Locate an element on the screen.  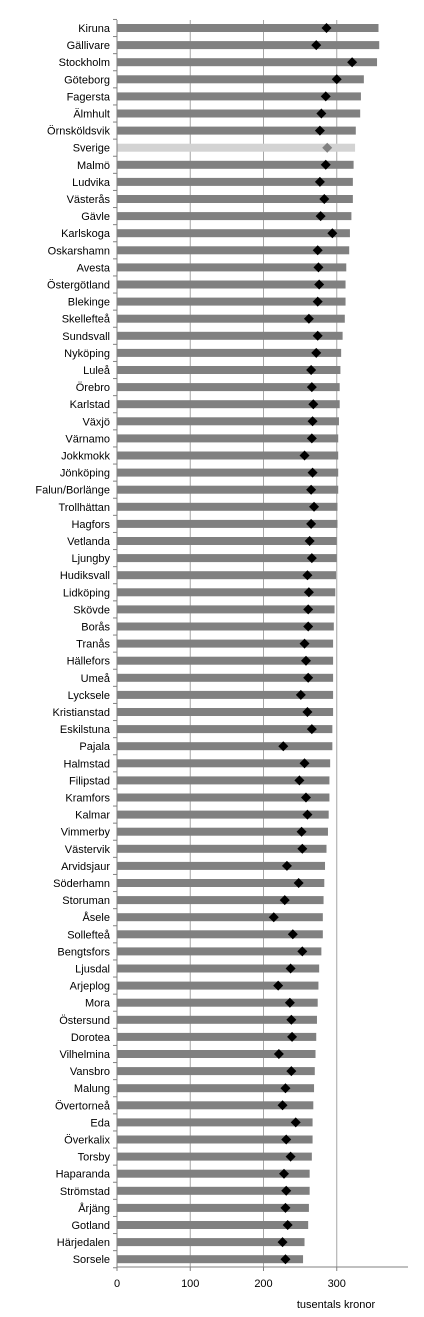
category-label: Vilhelmina is located at coordinates (84, 1055).